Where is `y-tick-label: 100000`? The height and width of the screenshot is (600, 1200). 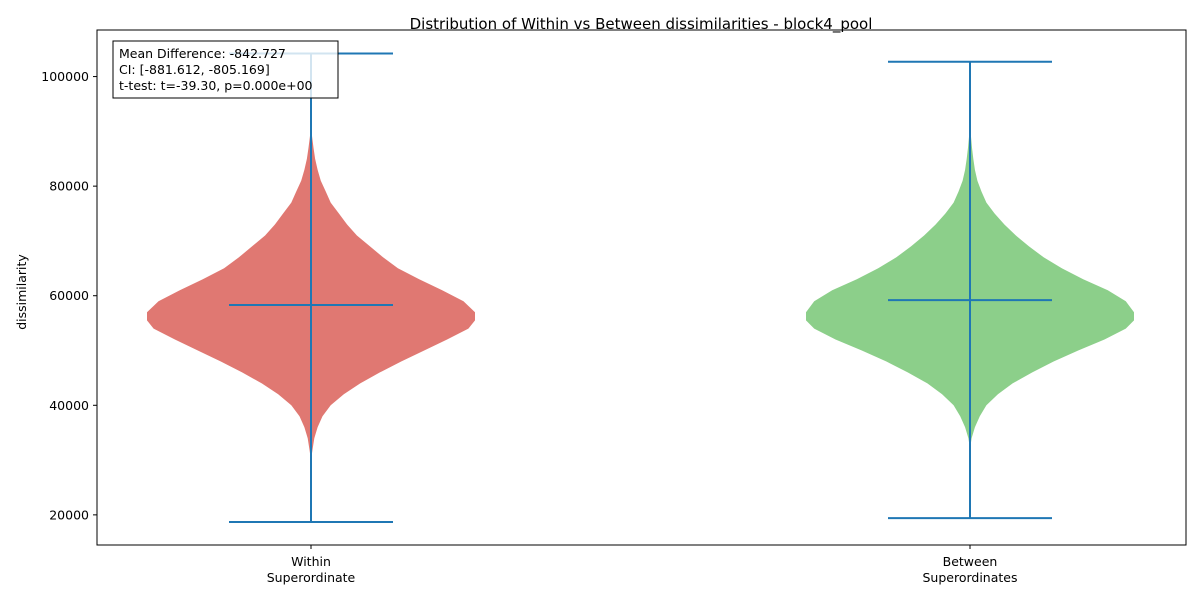
y-tick-label: 100000 is located at coordinates (65, 76).